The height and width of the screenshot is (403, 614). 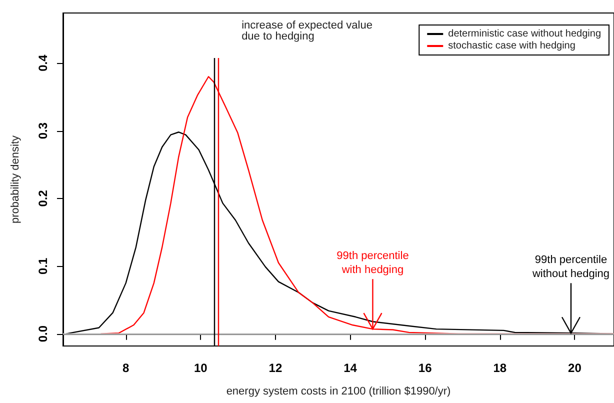 What do you see at coordinates (338, 392) in the screenshot?
I see `x-axis-title: energy system costs in 2100 (trillion $1990/yr)` at bounding box center [338, 392].